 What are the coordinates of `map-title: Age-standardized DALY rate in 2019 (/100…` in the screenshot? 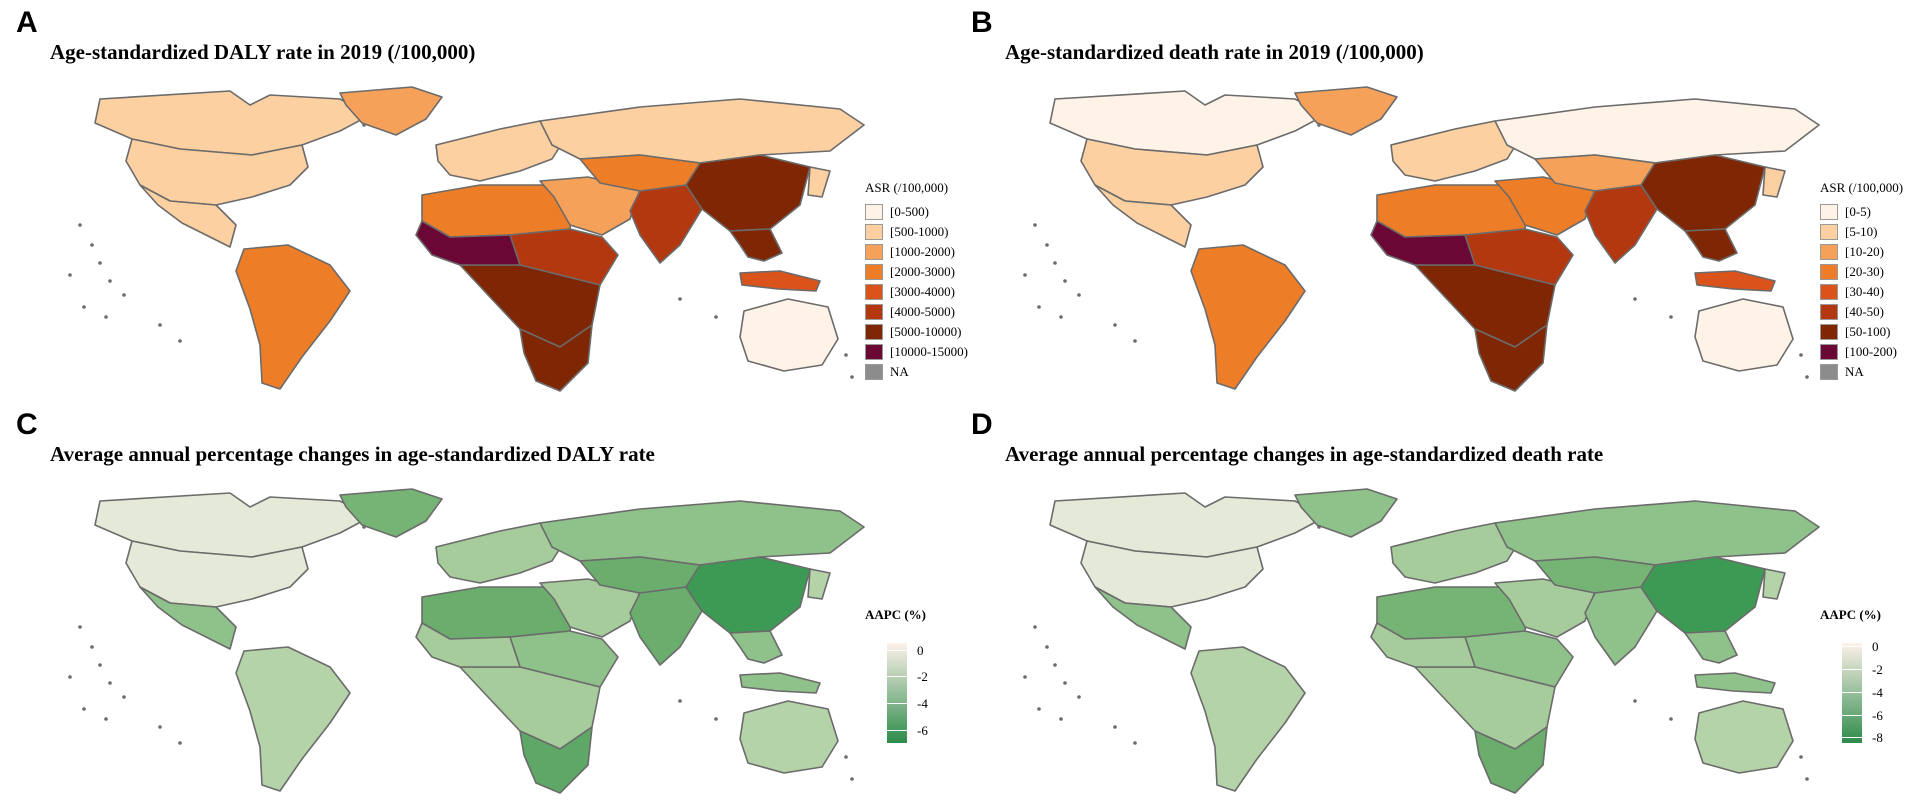 It's located at (263, 52).